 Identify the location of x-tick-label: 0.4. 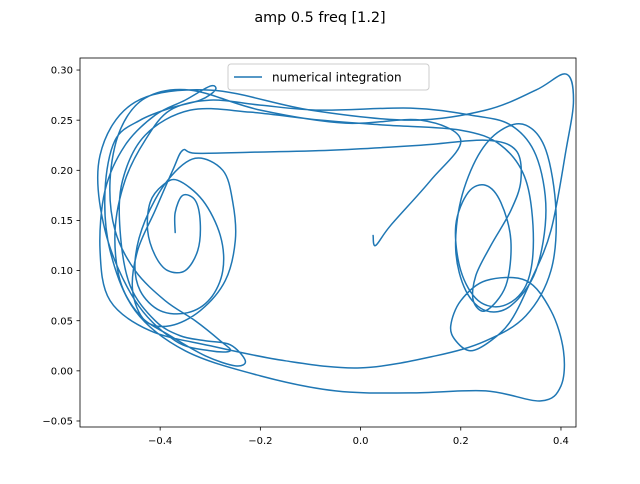
(561, 441).